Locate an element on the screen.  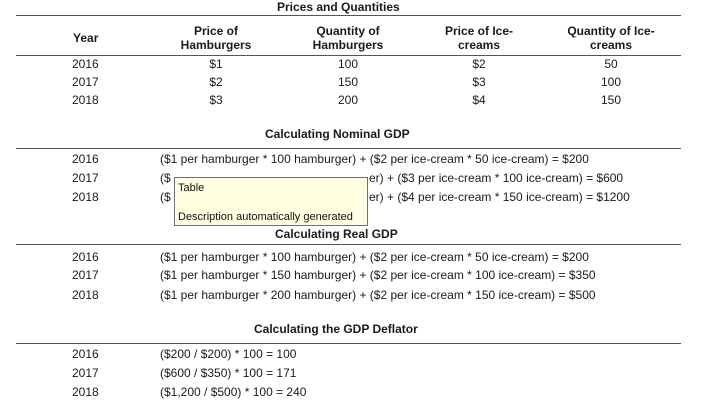
table-cell: 200 is located at coordinates (348, 100).